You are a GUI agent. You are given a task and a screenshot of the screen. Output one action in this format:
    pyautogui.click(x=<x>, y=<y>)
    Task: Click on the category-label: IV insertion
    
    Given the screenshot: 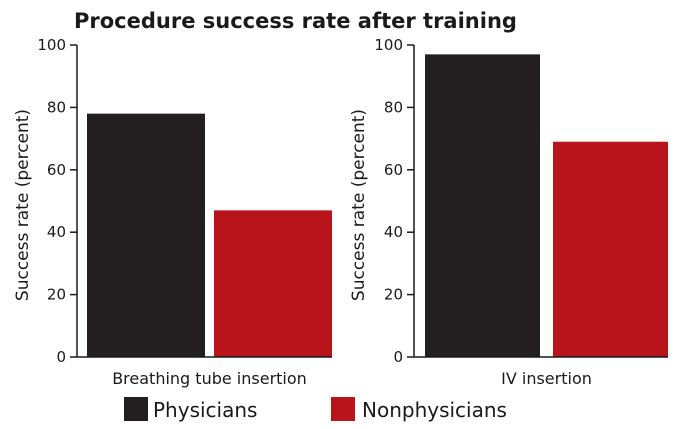 What is the action you would take?
    pyautogui.click(x=546, y=378)
    